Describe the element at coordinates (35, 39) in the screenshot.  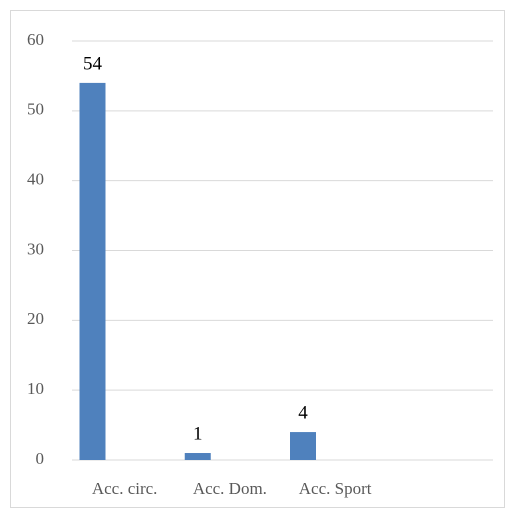
I see `y-tick-label: 60` at that location.